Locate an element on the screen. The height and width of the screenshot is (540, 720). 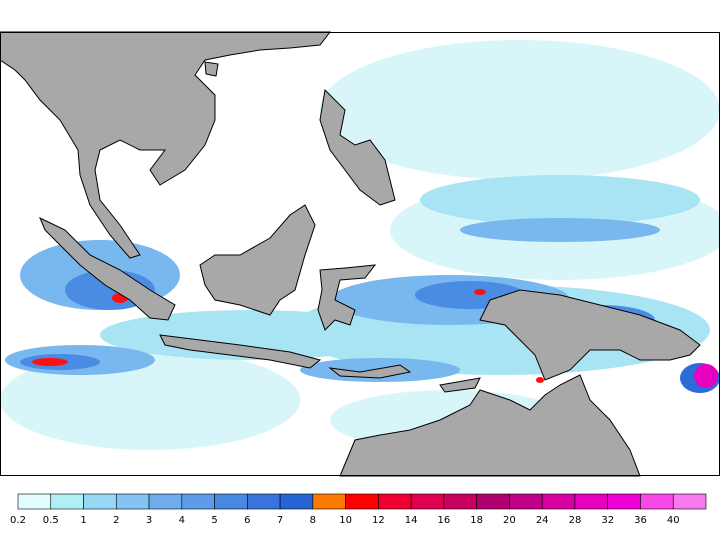
legend-label: 5 is located at coordinates (214, 520).